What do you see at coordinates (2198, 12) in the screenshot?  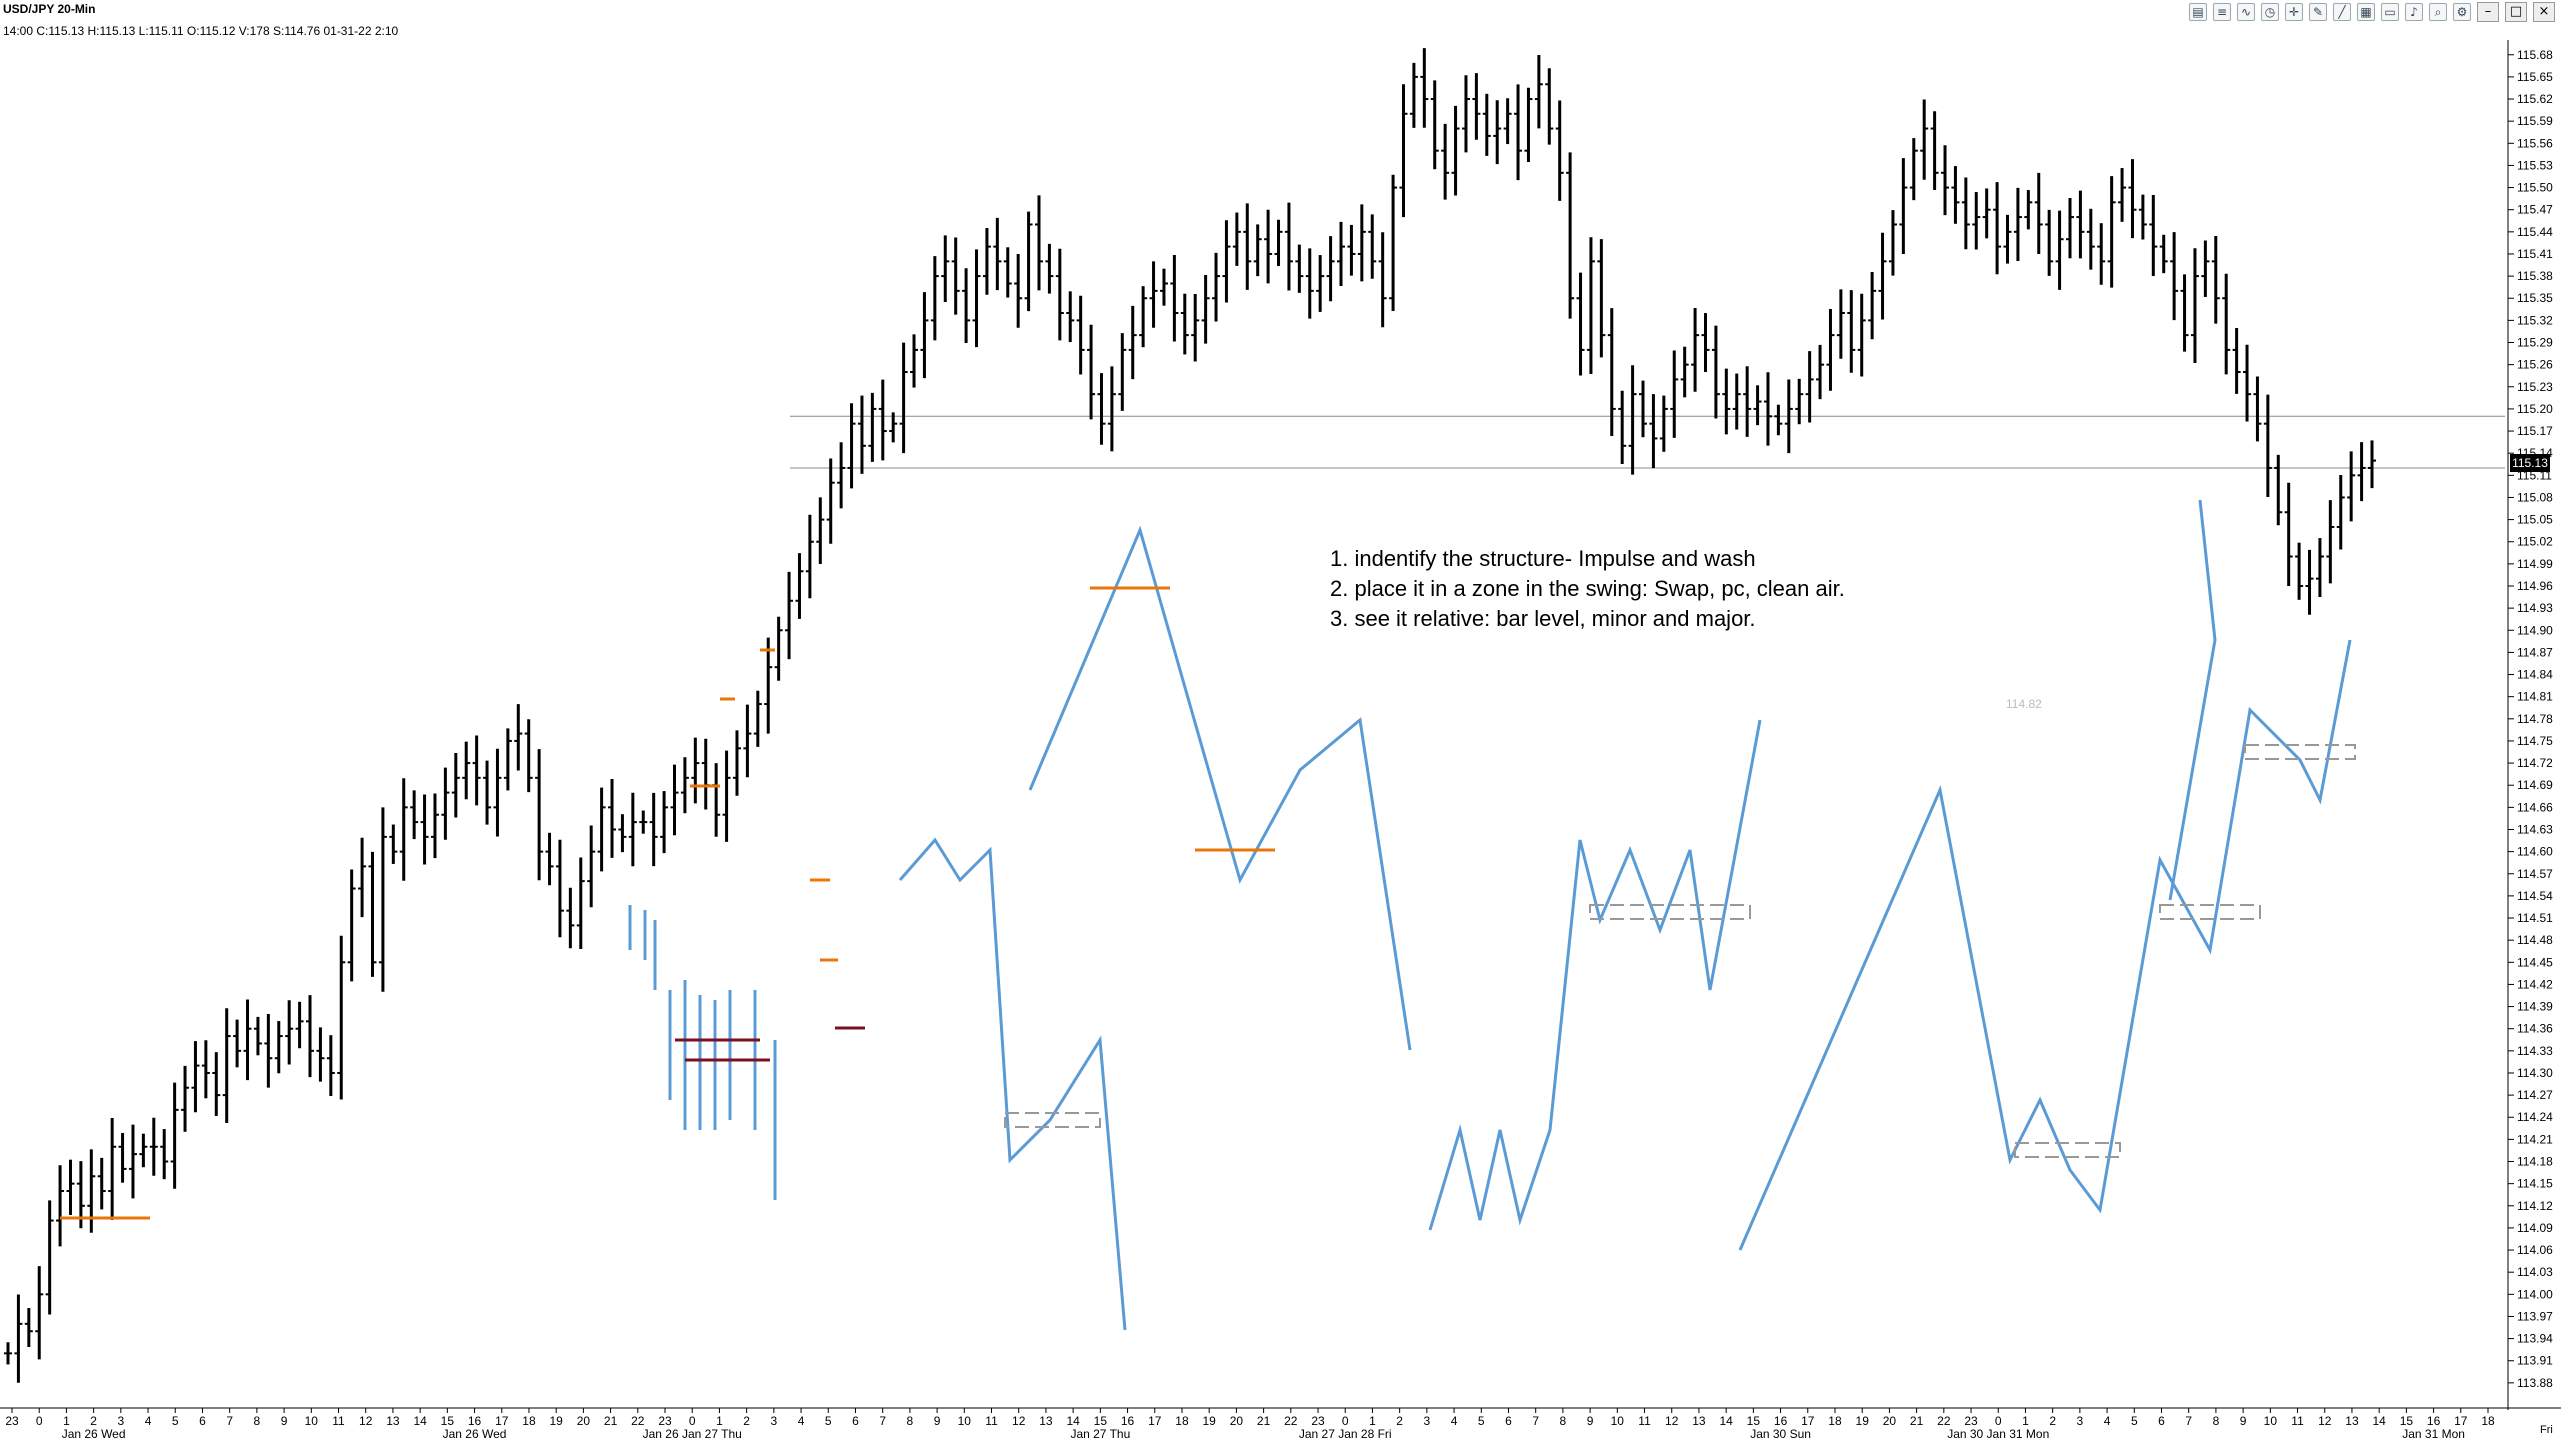 I see `chart-type-icon: ▤` at bounding box center [2198, 12].